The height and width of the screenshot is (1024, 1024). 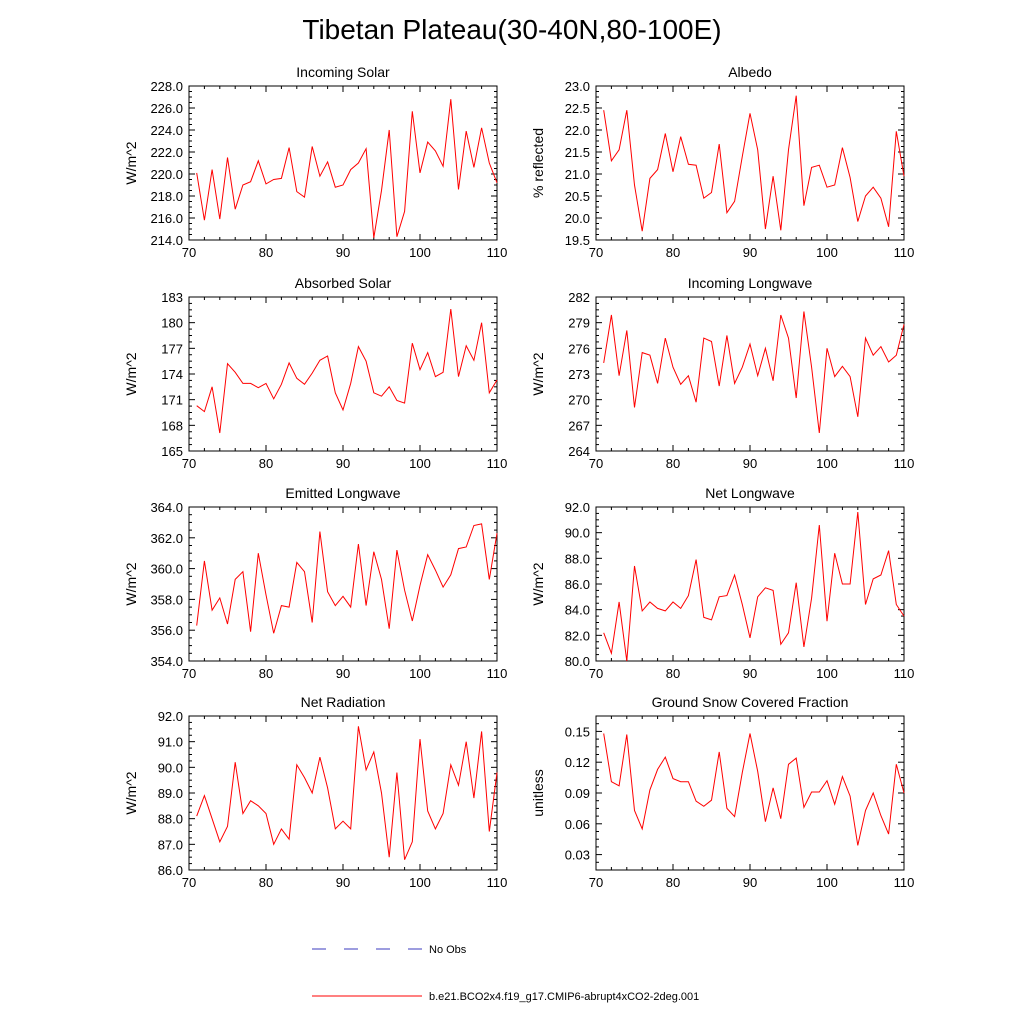 I want to click on y-tick-label: 23.0, so click(x=577, y=86).